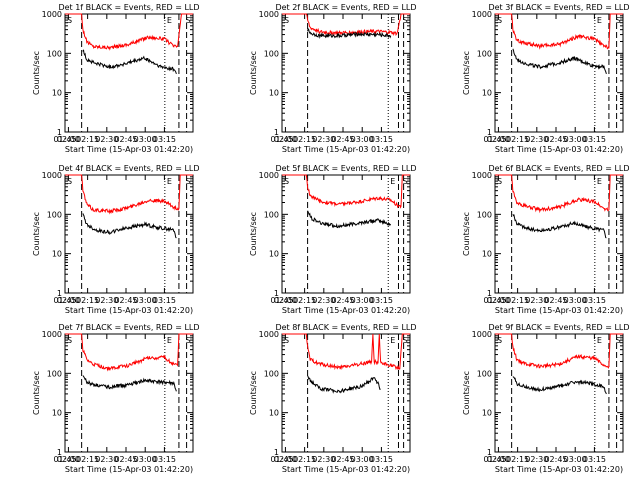  I want to click on panel-title: Det 9f BLACK = Events, RED = LLD, so click(558, 327).